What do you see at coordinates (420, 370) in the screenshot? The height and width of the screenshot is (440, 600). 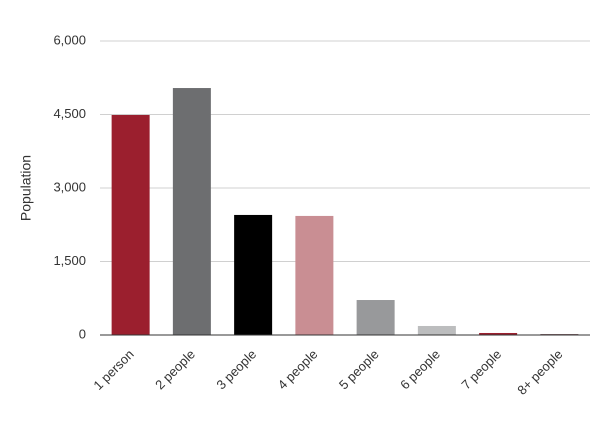 I see `x-tick-label: 6 people` at bounding box center [420, 370].